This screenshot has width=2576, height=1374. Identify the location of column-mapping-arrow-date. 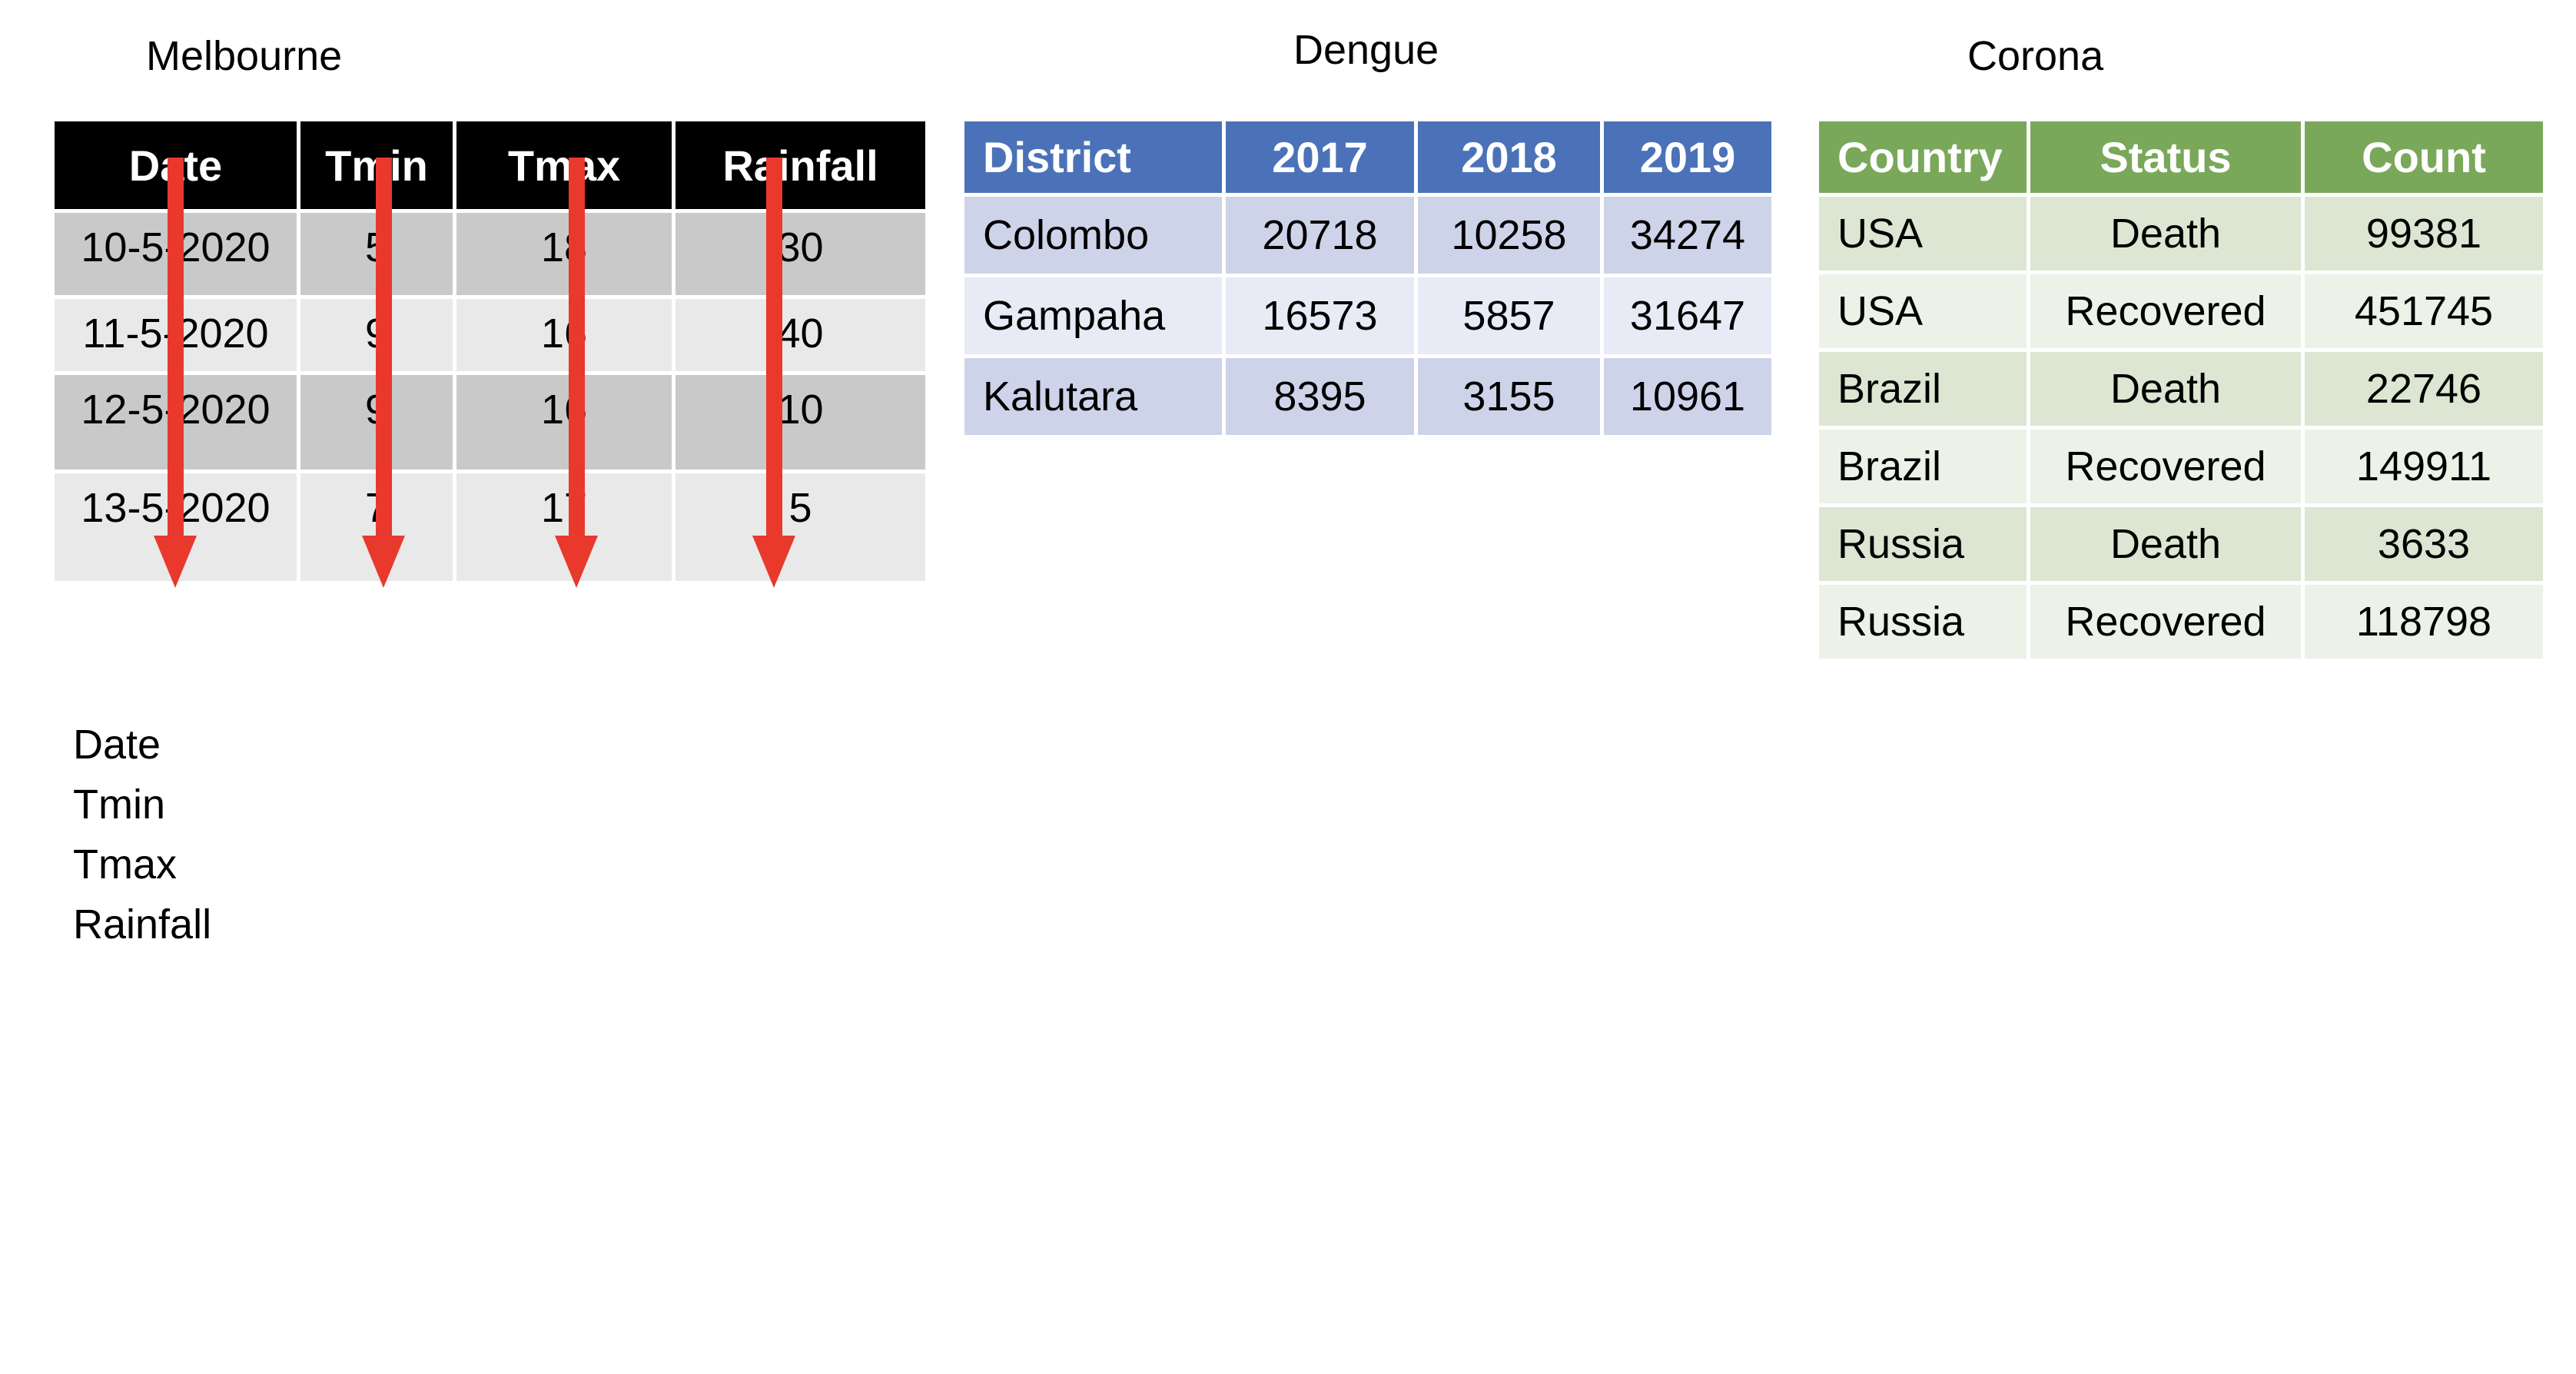
(175, 373).